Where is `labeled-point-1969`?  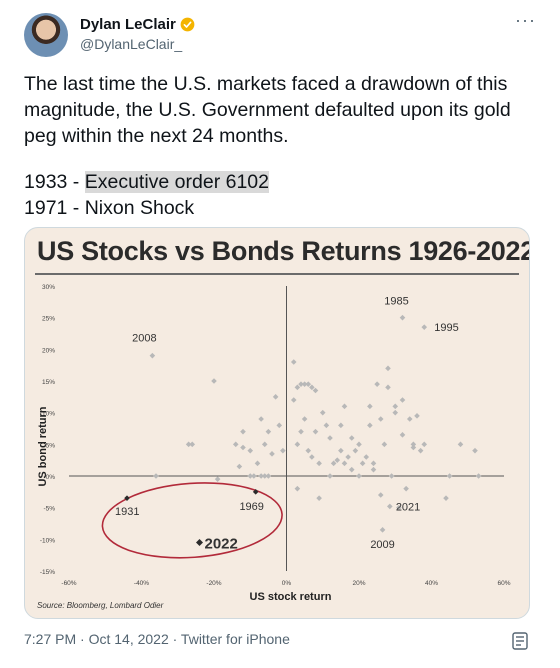 labeled-point-1969 is located at coordinates (255, 492).